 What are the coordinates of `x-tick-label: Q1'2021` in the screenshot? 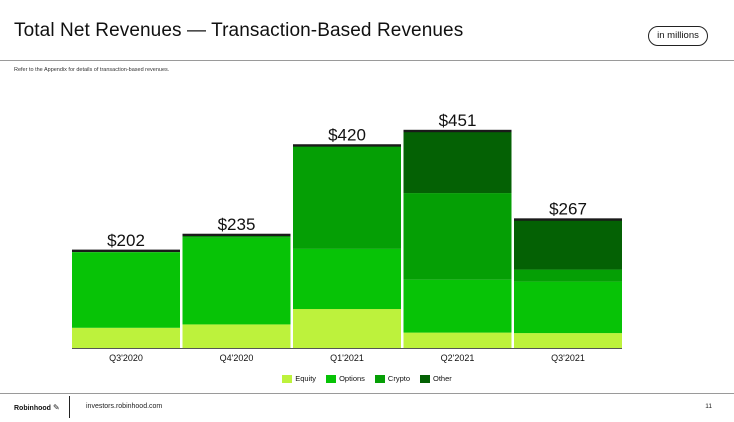 It's located at (347, 358).